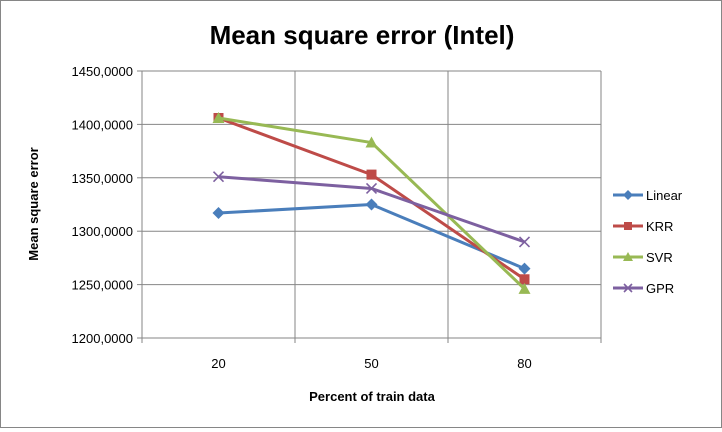  What do you see at coordinates (102, 285) in the screenshot?
I see `y-tick-label: 1250,0000` at bounding box center [102, 285].